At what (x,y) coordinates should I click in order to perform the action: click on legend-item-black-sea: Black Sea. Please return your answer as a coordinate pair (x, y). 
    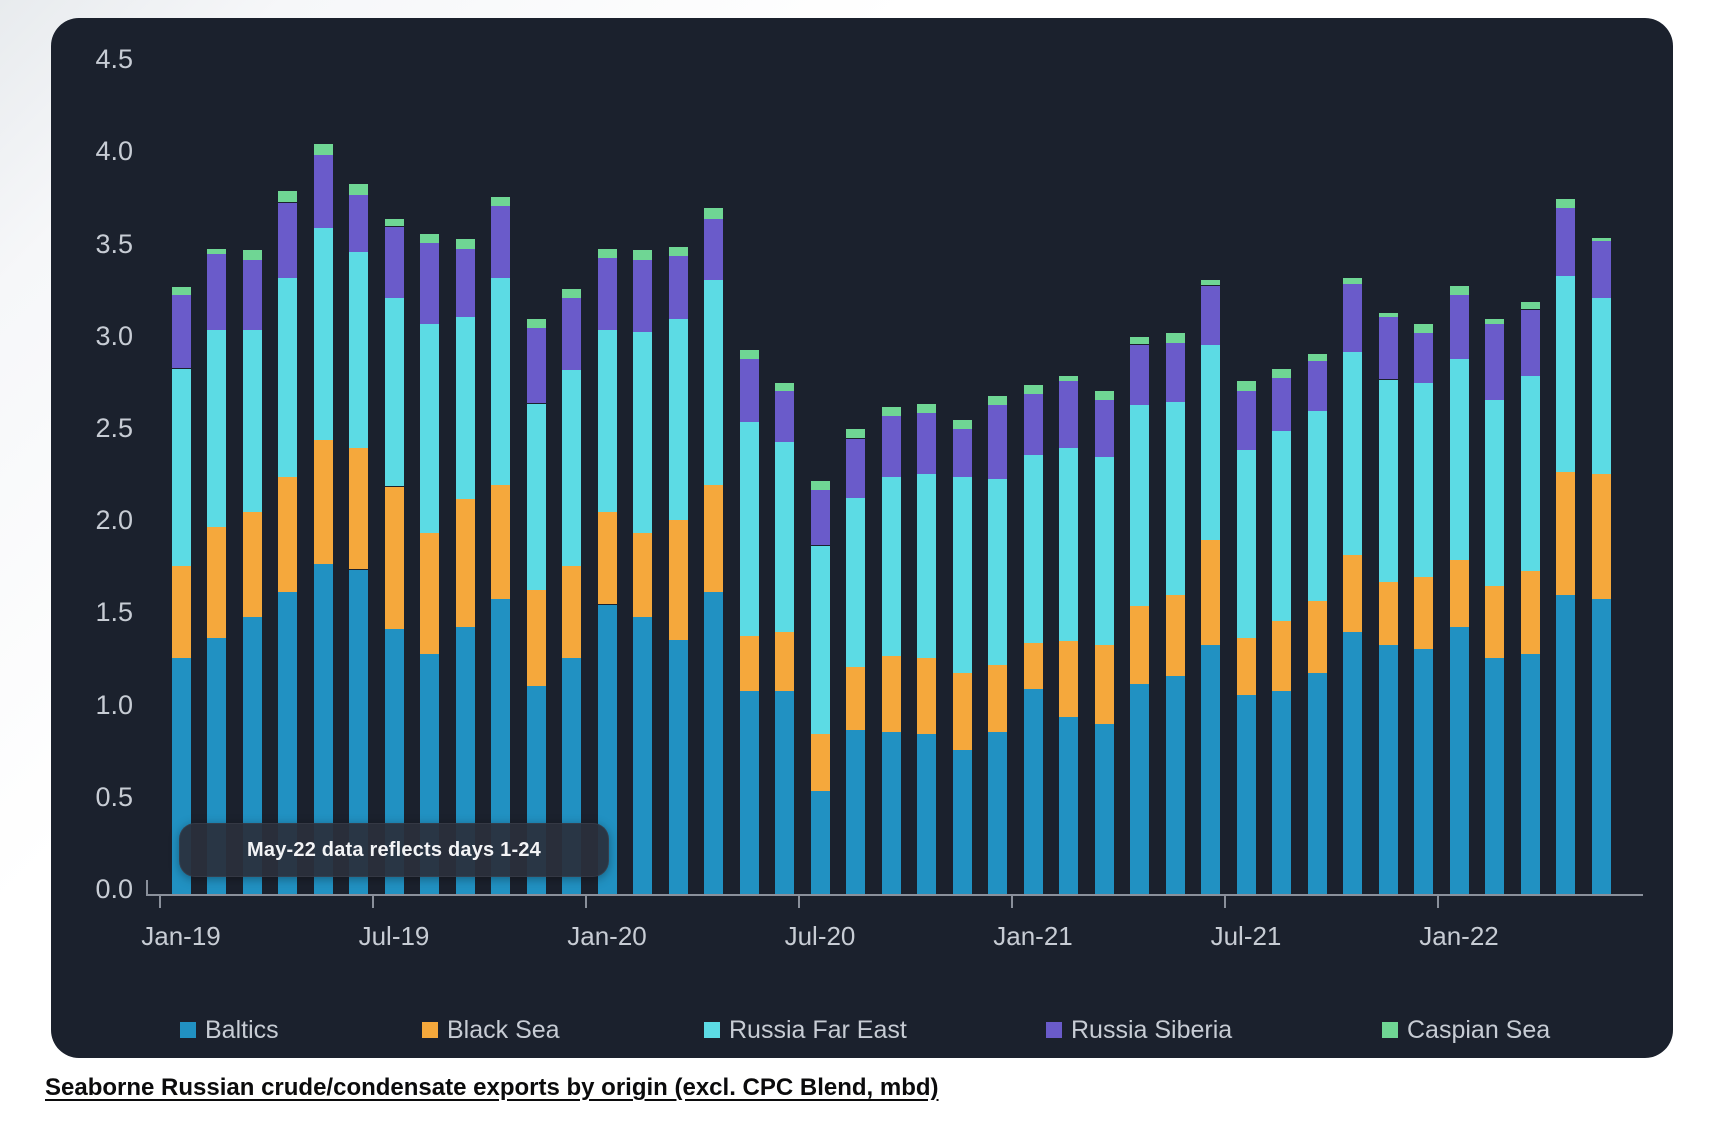
    Looking at the image, I should click on (491, 1030).